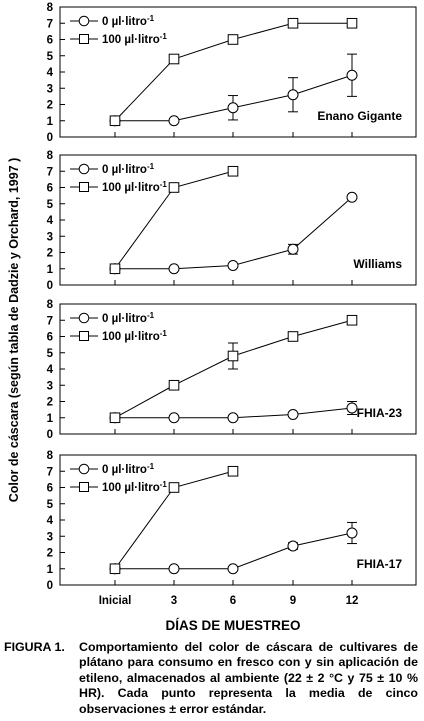 Image resolution: width=424 pixels, height=721 pixels. What do you see at coordinates (352, 601) in the screenshot?
I see `x-tick-label: 12` at bounding box center [352, 601].